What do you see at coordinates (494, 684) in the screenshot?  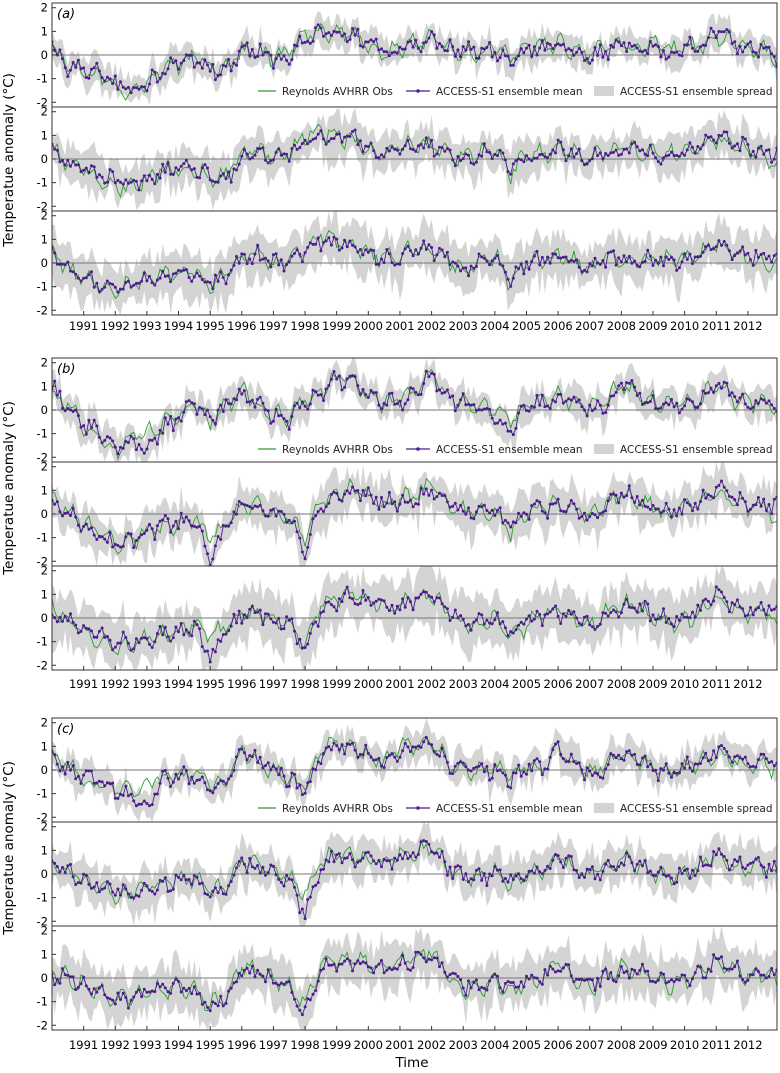 I see `x-tick-label: 2004` at bounding box center [494, 684].